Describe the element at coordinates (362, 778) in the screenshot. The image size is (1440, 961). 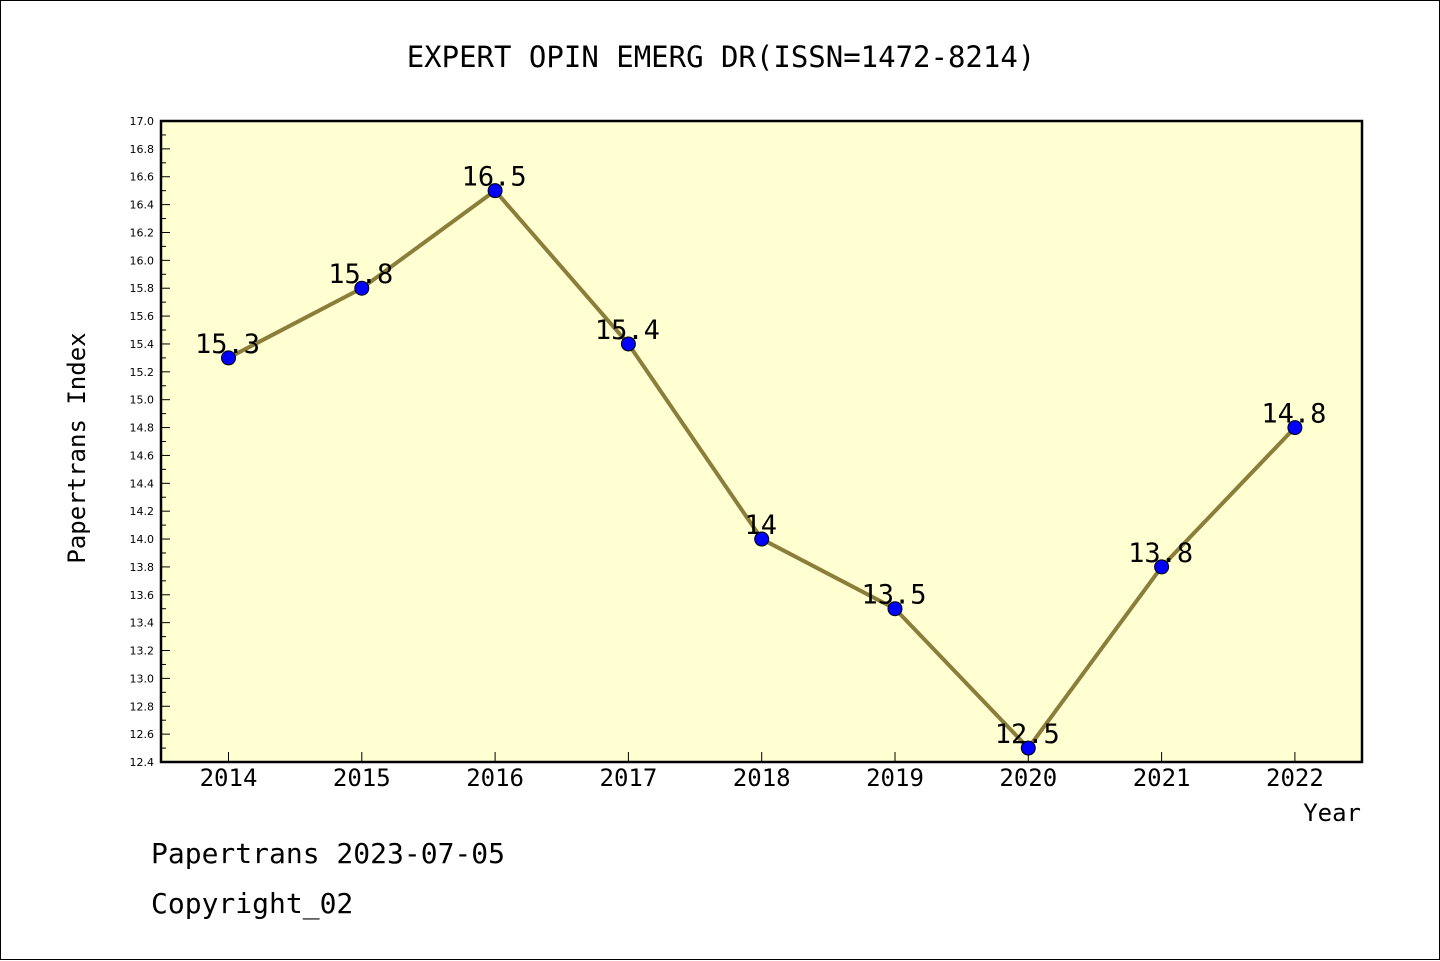
I see `x-tick-label: 2015` at that location.